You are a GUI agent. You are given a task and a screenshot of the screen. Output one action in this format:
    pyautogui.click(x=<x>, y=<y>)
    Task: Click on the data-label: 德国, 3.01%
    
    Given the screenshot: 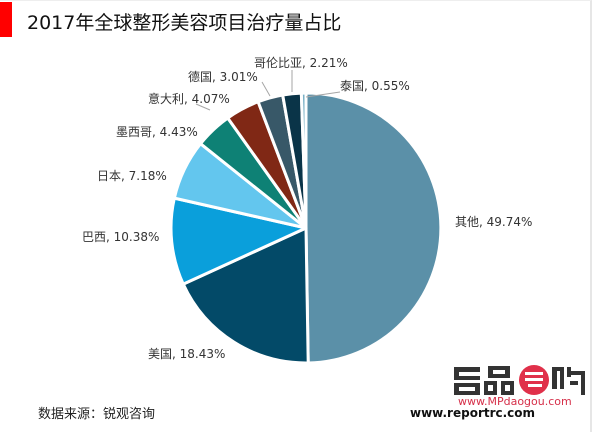 What is the action you would take?
    pyautogui.click(x=223, y=77)
    